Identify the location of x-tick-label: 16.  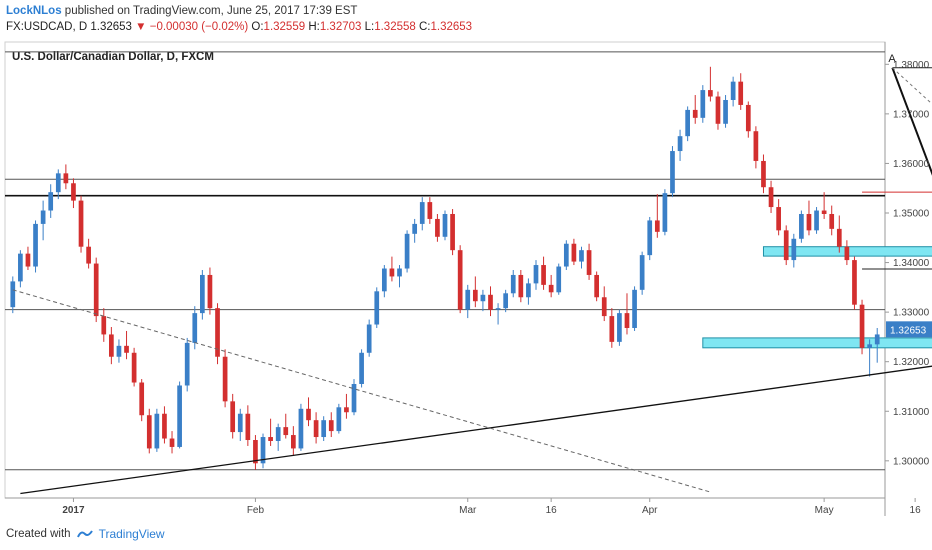
(552, 510).